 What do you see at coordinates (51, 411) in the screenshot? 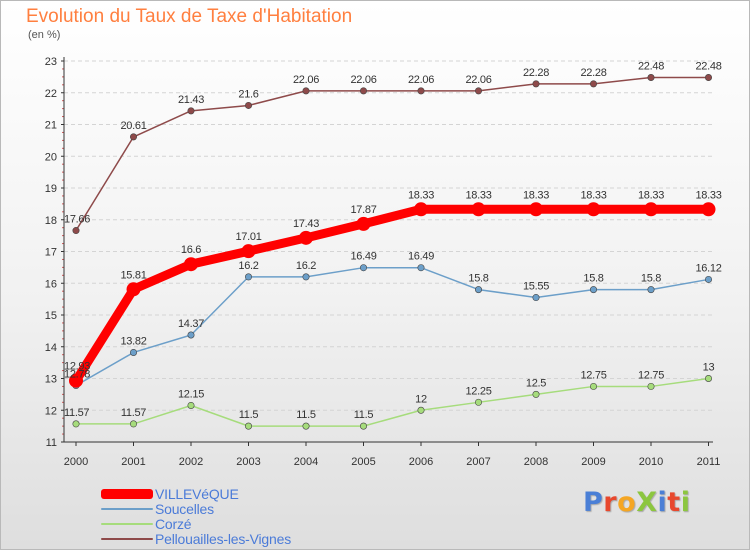
I see `y-tick-label: 12` at bounding box center [51, 411].